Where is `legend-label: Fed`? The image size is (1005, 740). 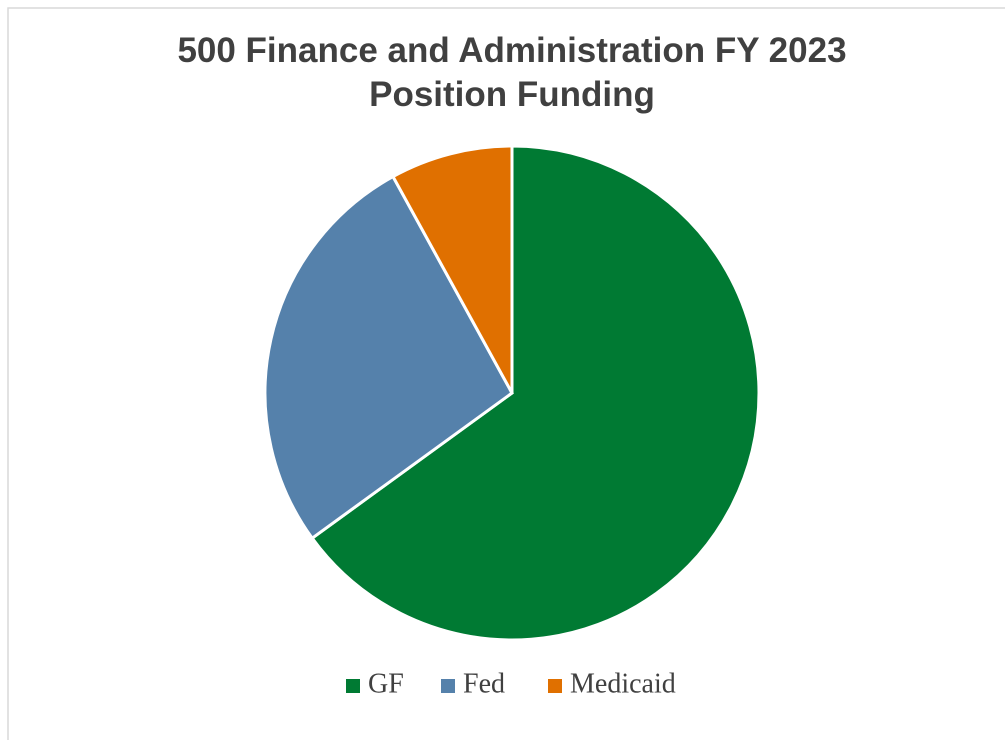 legend-label: Fed is located at coordinates (484, 683).